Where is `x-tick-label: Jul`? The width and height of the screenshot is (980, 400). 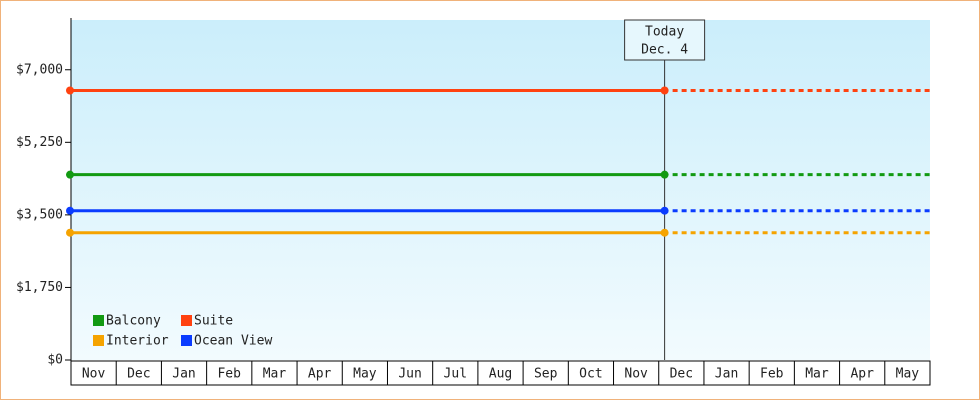 x-tick-label: Jul is located at coordinates (455, 374).